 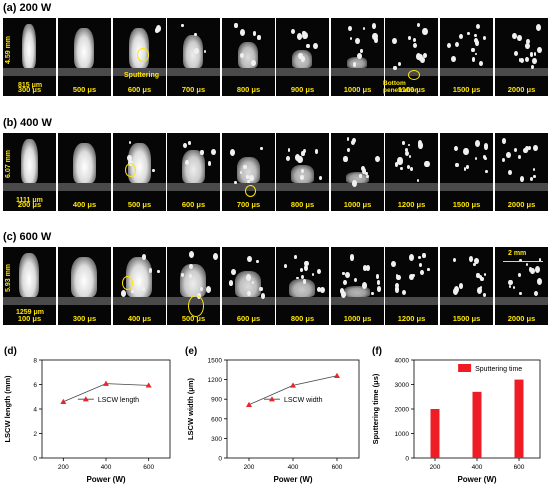 What do you see at coordinates (248, 286) in the screenshot?
I see `frame-3-5: 600 μs` at bounding box center [248, 286].